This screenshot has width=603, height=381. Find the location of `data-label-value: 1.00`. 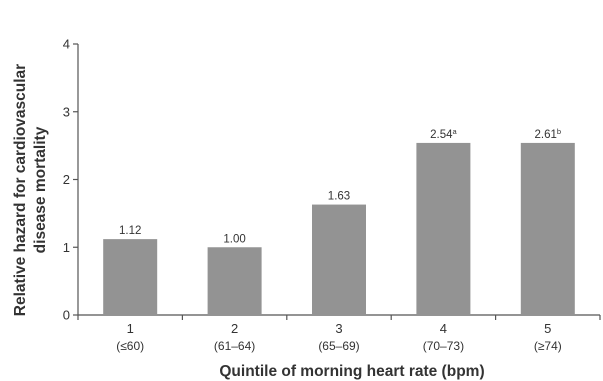

data-label-value: 1.00 is located at coordinates (234, 239).